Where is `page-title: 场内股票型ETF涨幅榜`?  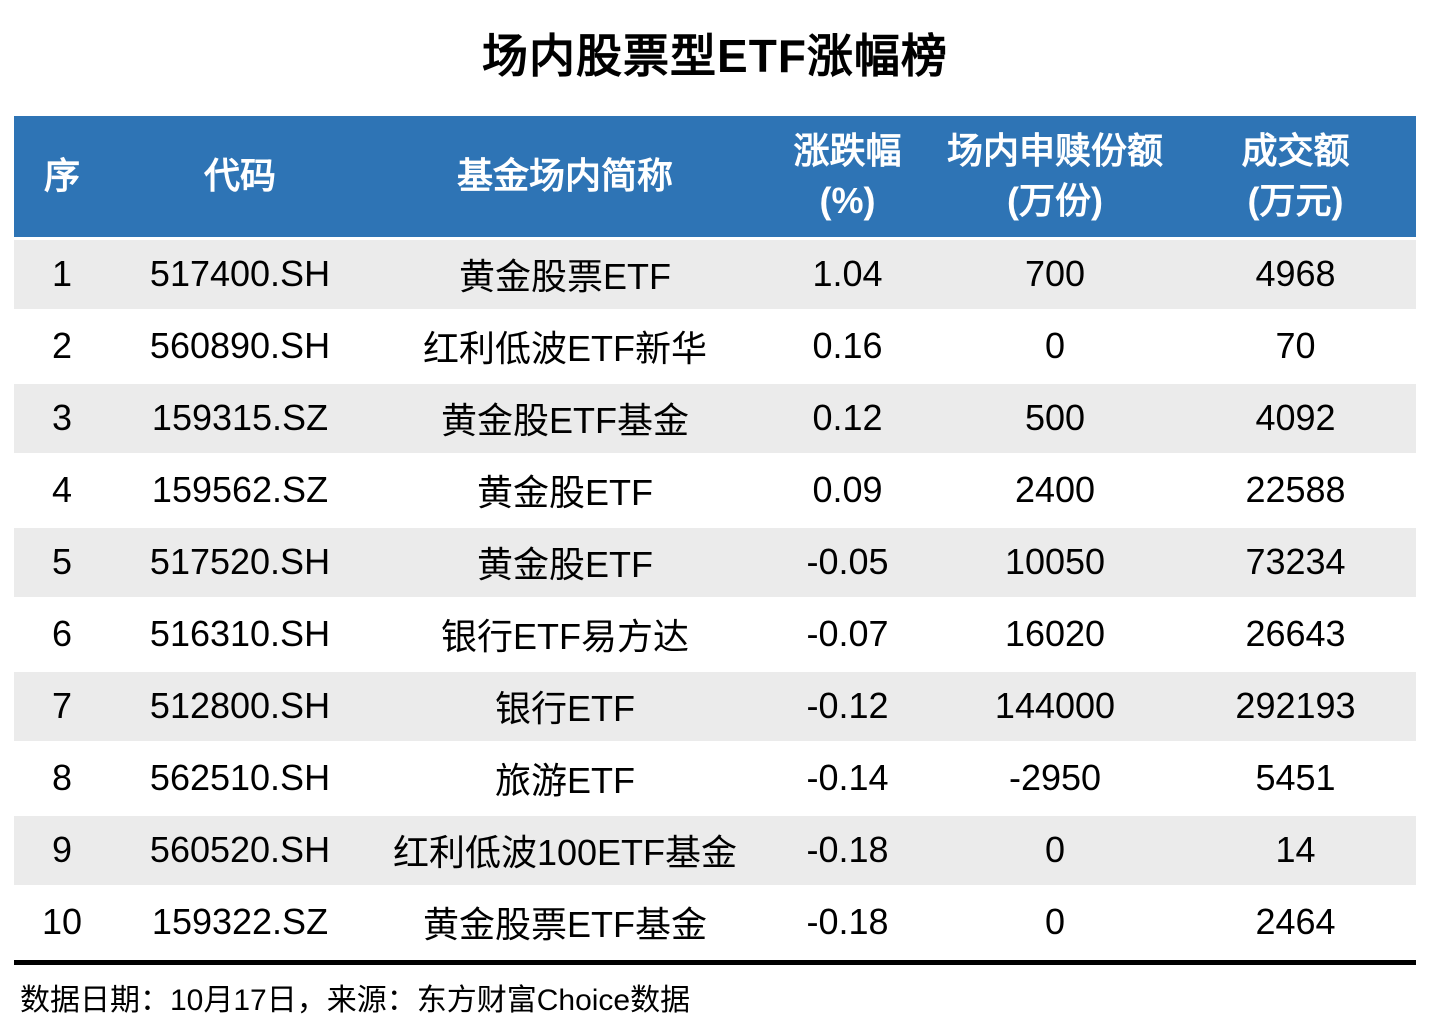 page-title: 场内股票型ETF涨幅榜 is located at coordinates (715, 56).